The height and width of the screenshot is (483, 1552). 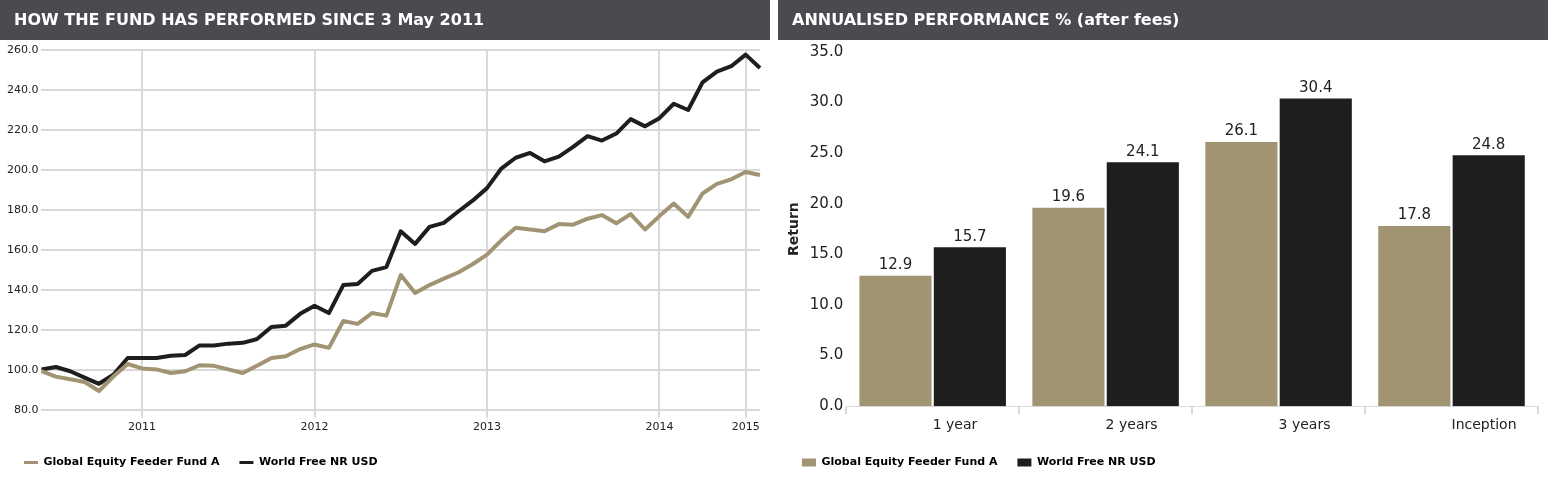 I want to click on data-label: 15.7, so click(x=970, y=235).